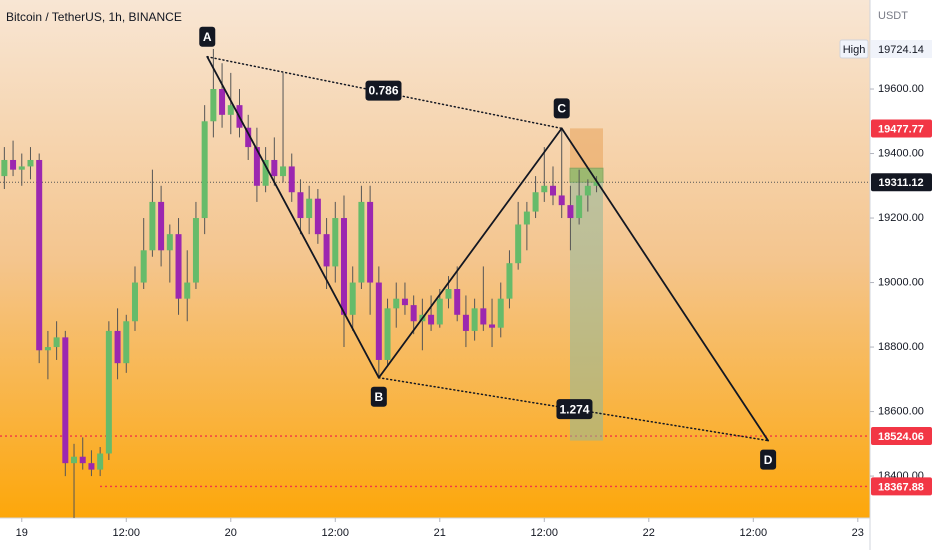 The width and height of the screenshot is (932, 550). Describe the element at coordinates (231, 533) in the screenshot. I see `x-tick-label: 20` at that location.